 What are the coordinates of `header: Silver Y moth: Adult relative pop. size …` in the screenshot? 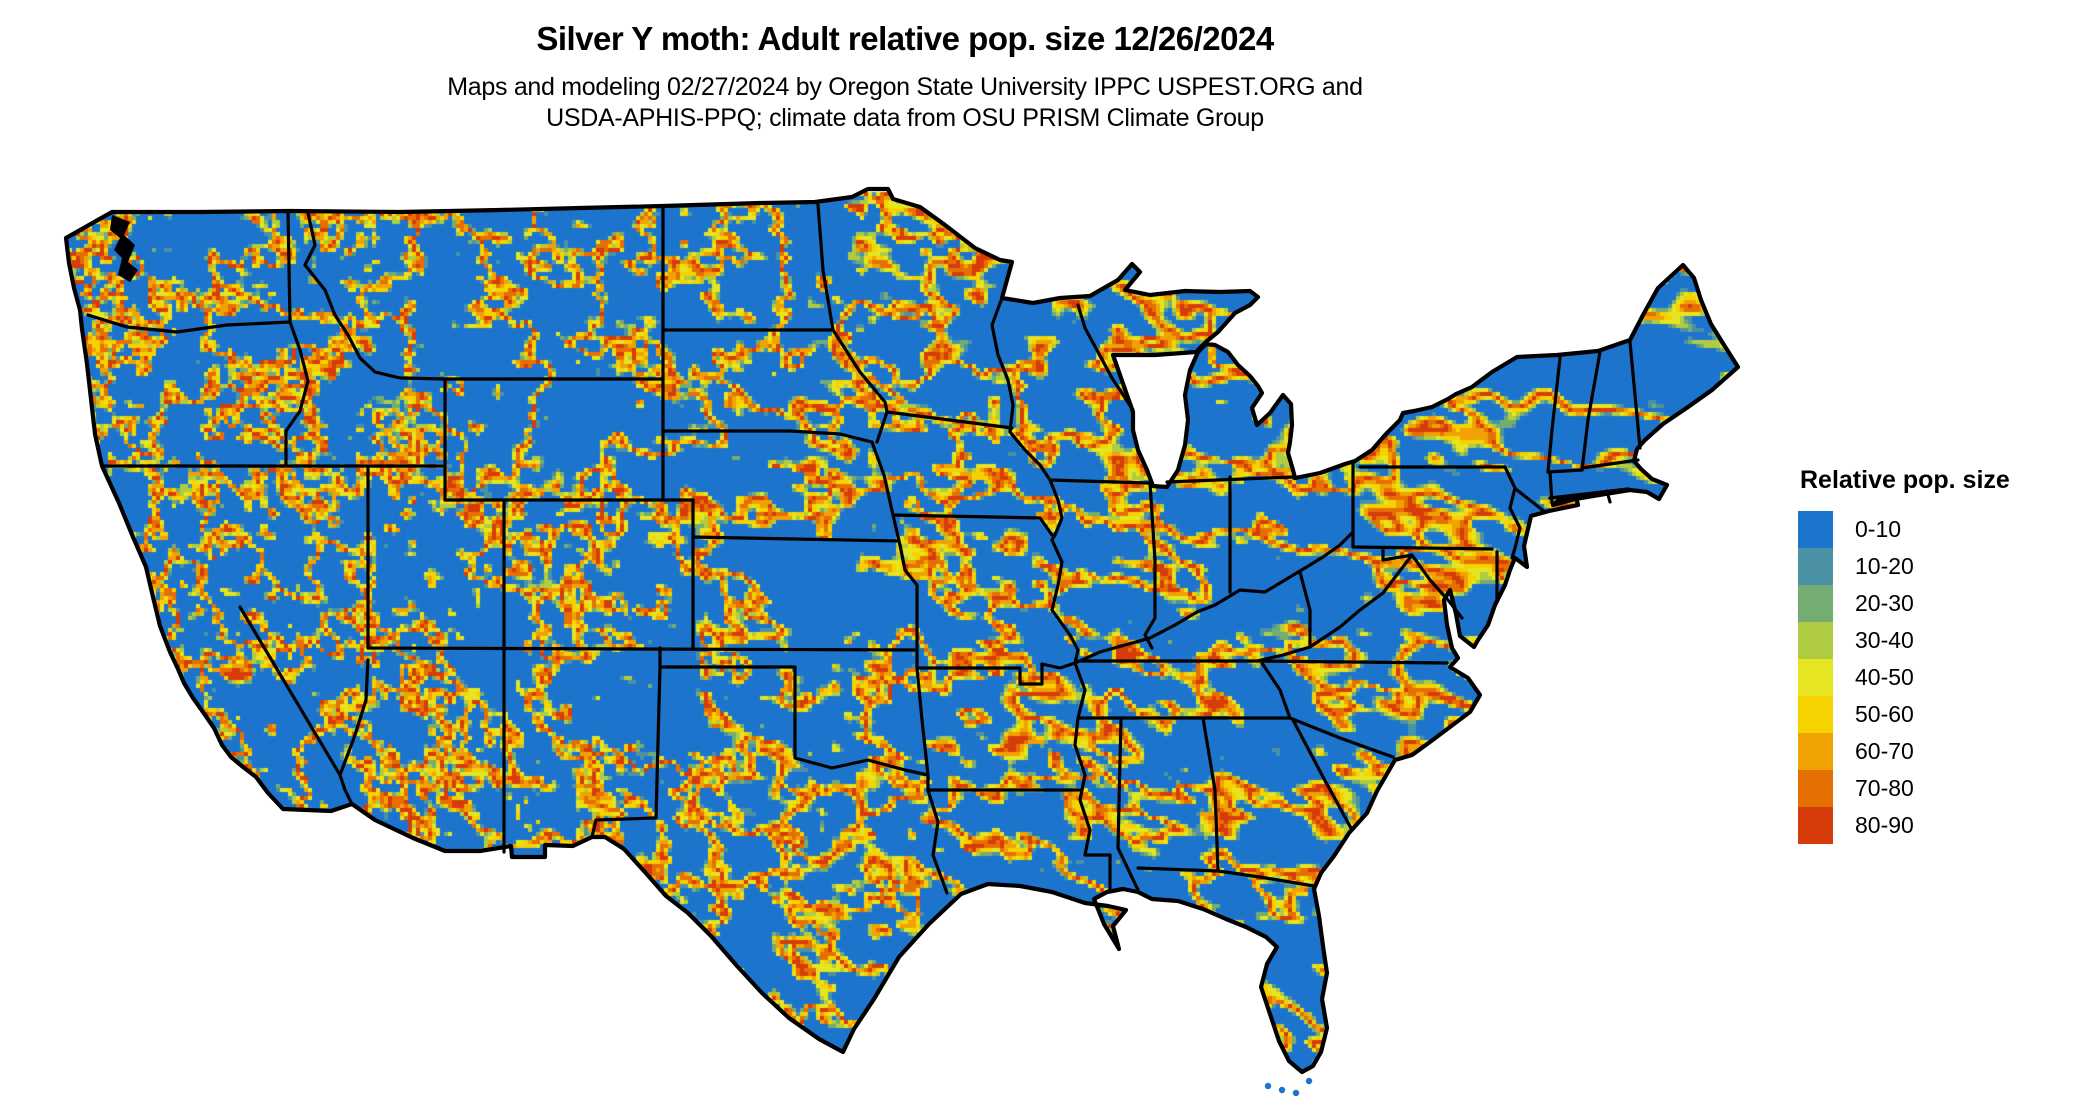 It's located at (905, 77).